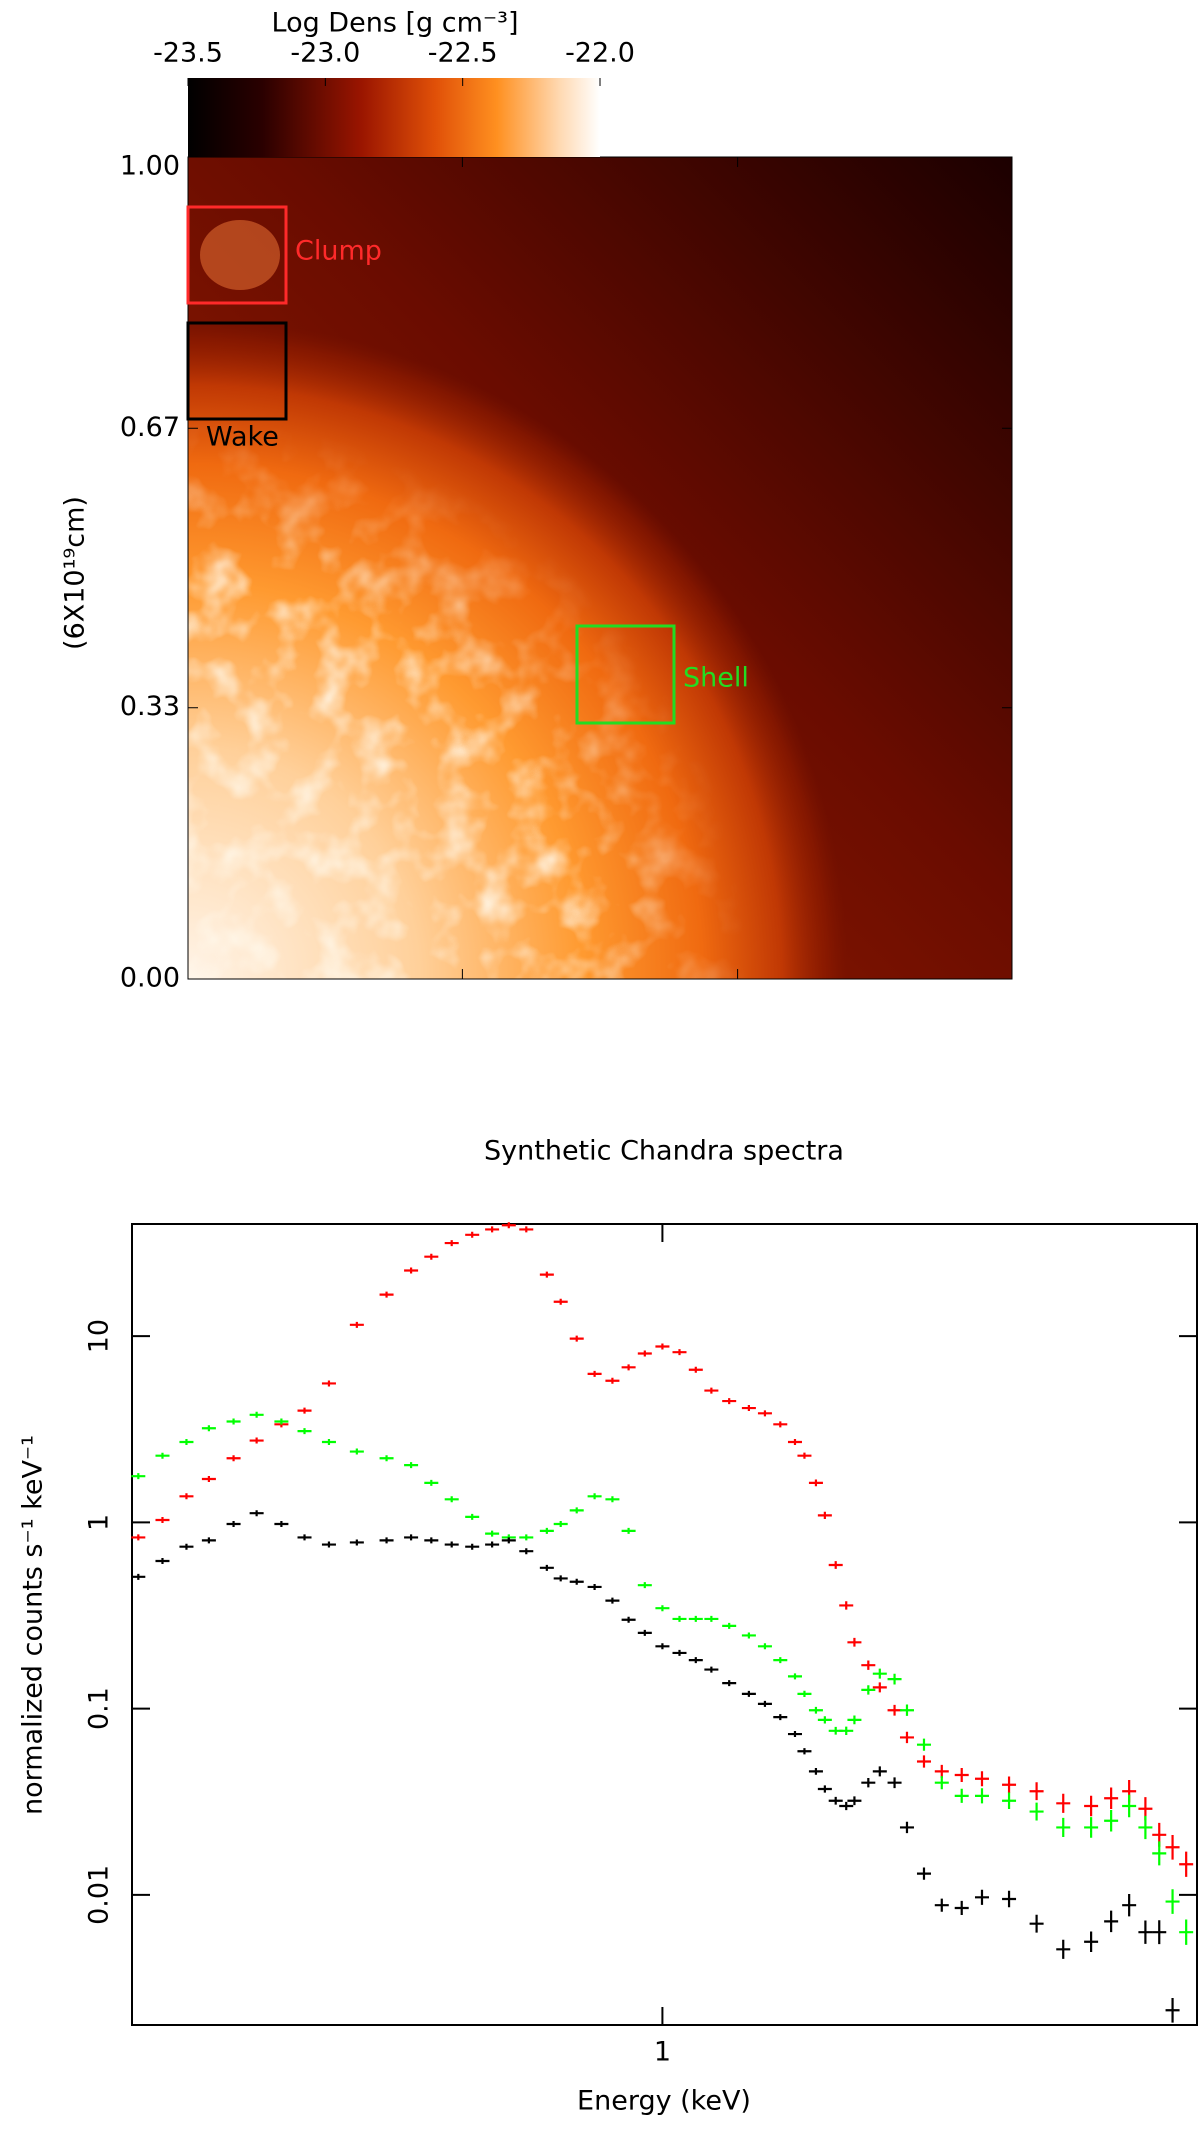  I want to click on region-box, so click(237, 371).